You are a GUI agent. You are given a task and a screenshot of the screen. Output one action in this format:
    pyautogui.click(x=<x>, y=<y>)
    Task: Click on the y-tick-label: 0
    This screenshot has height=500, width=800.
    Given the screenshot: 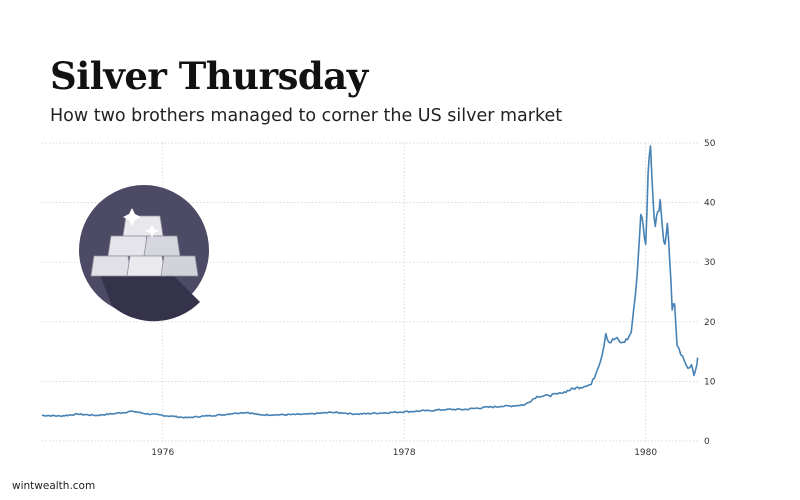 What is the action you would take?
    pyautogui.click(x=707, y=442)
    